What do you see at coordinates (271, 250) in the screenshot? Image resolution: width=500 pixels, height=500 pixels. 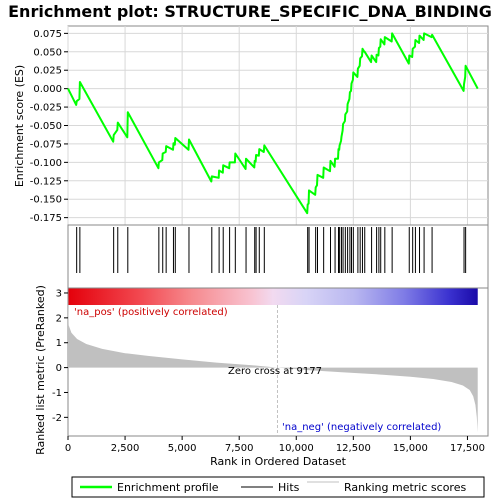 I see `hit-markers` at bounding box center [271, 250].